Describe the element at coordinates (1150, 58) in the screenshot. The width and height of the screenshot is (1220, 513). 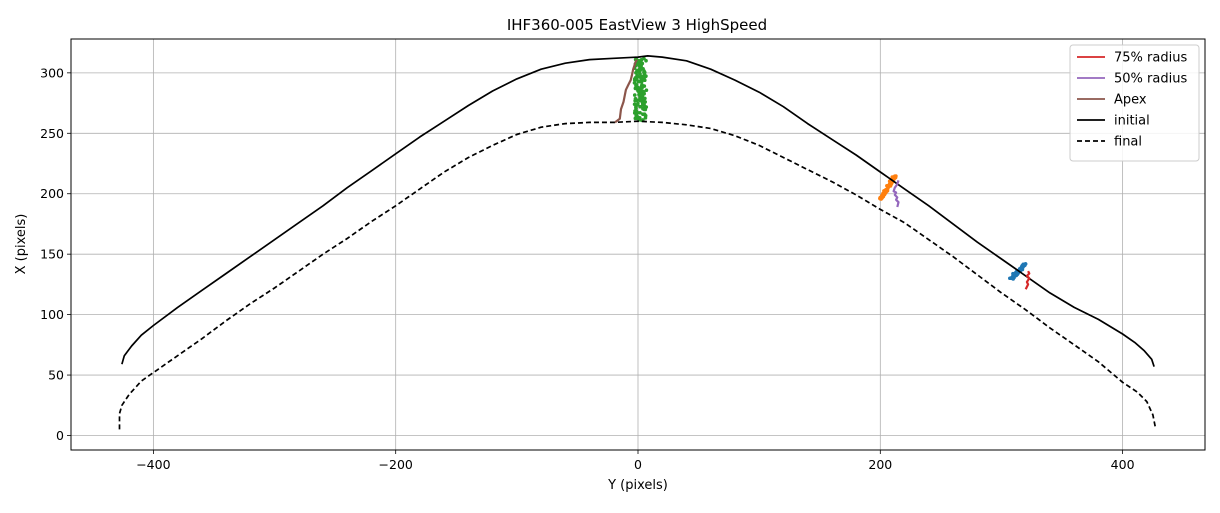
I see `legend-label: 75% radius` at that location.